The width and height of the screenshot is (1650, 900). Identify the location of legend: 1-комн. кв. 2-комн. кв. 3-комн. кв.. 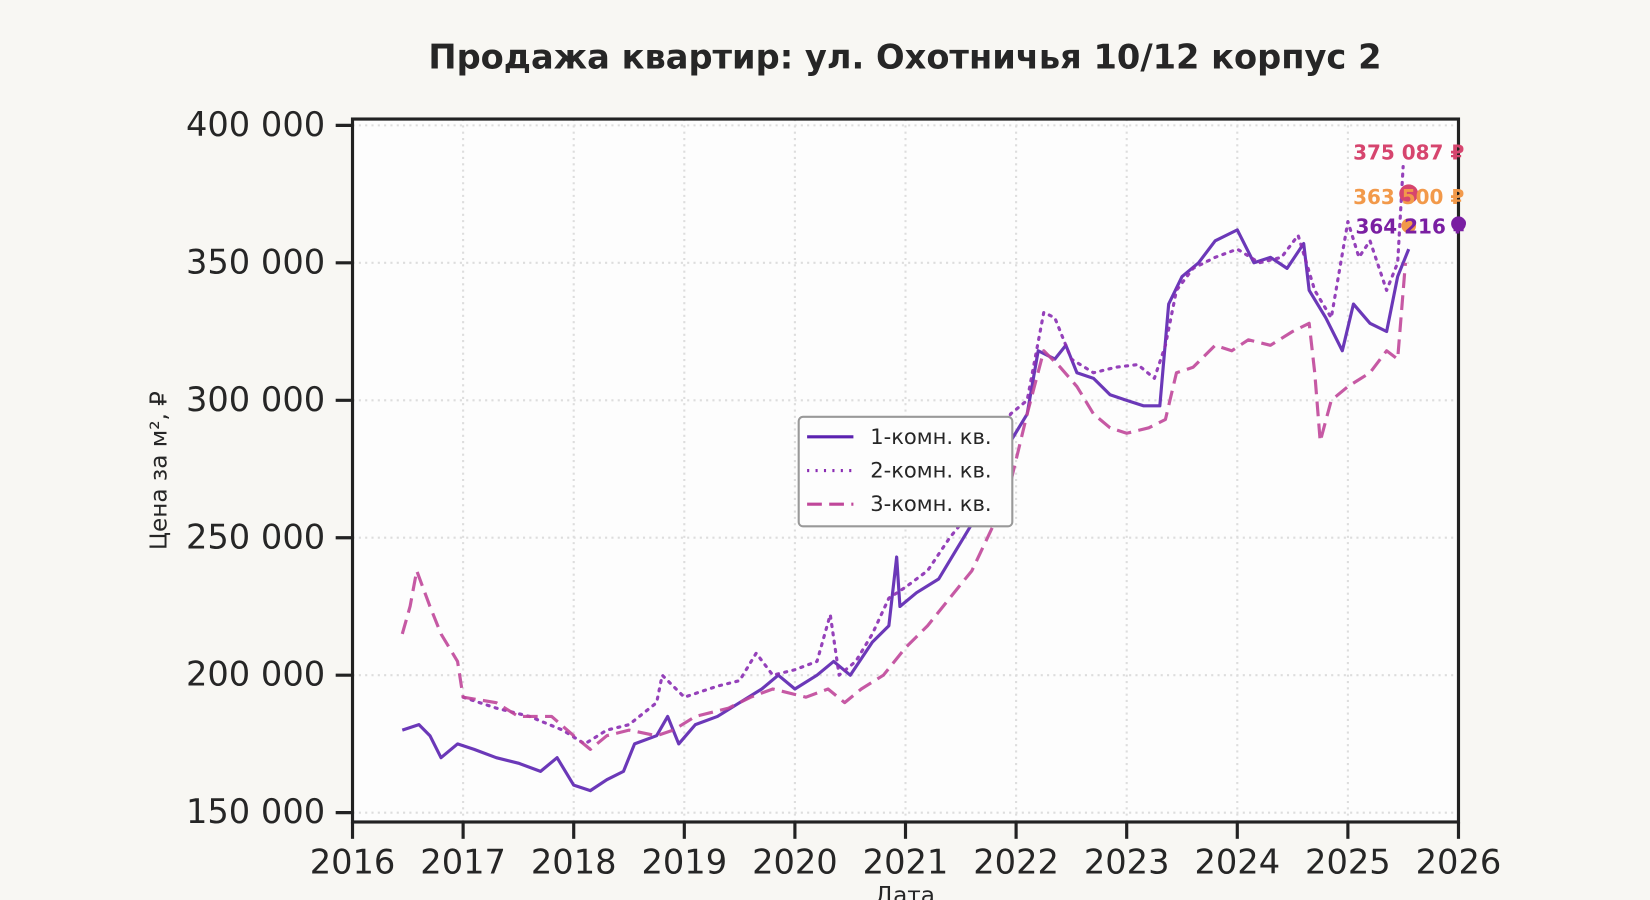
(905, 471).